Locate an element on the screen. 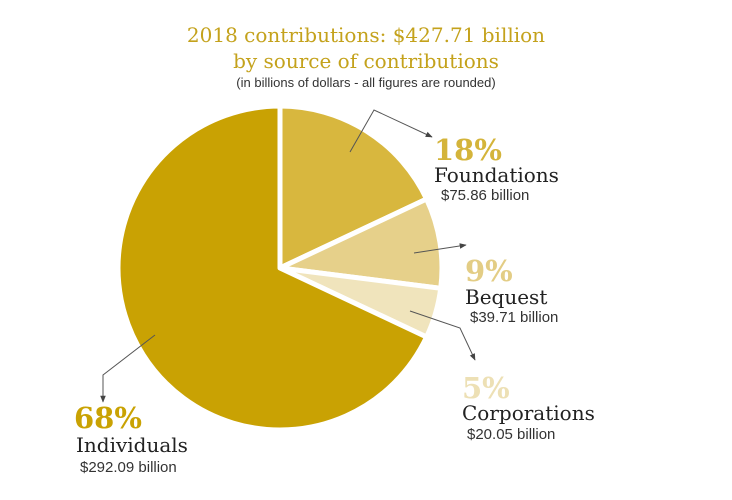 The height and width of the screenshot is (500, 732). value-label: $75.86 billion is located at coordinates (485, 195).